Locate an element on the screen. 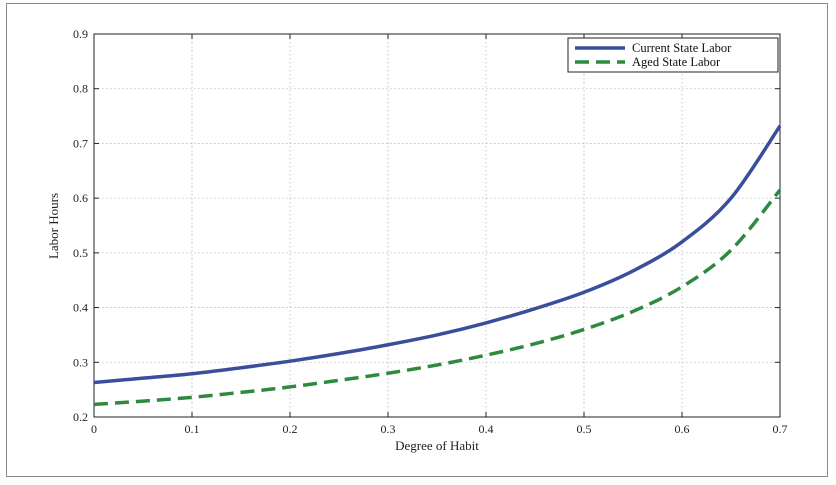 This screenshot has height=485, width=836. x-tick-label: 0 is located at coordinates (94, 429).